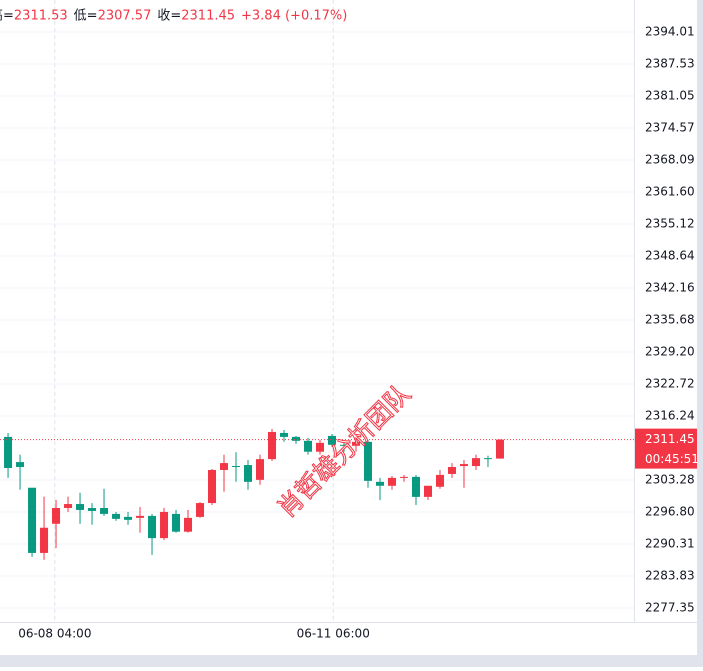 The height and width of the screenshot is (671, 703). I want to click on y-tick-label: 2277.35, so click(670, 607).